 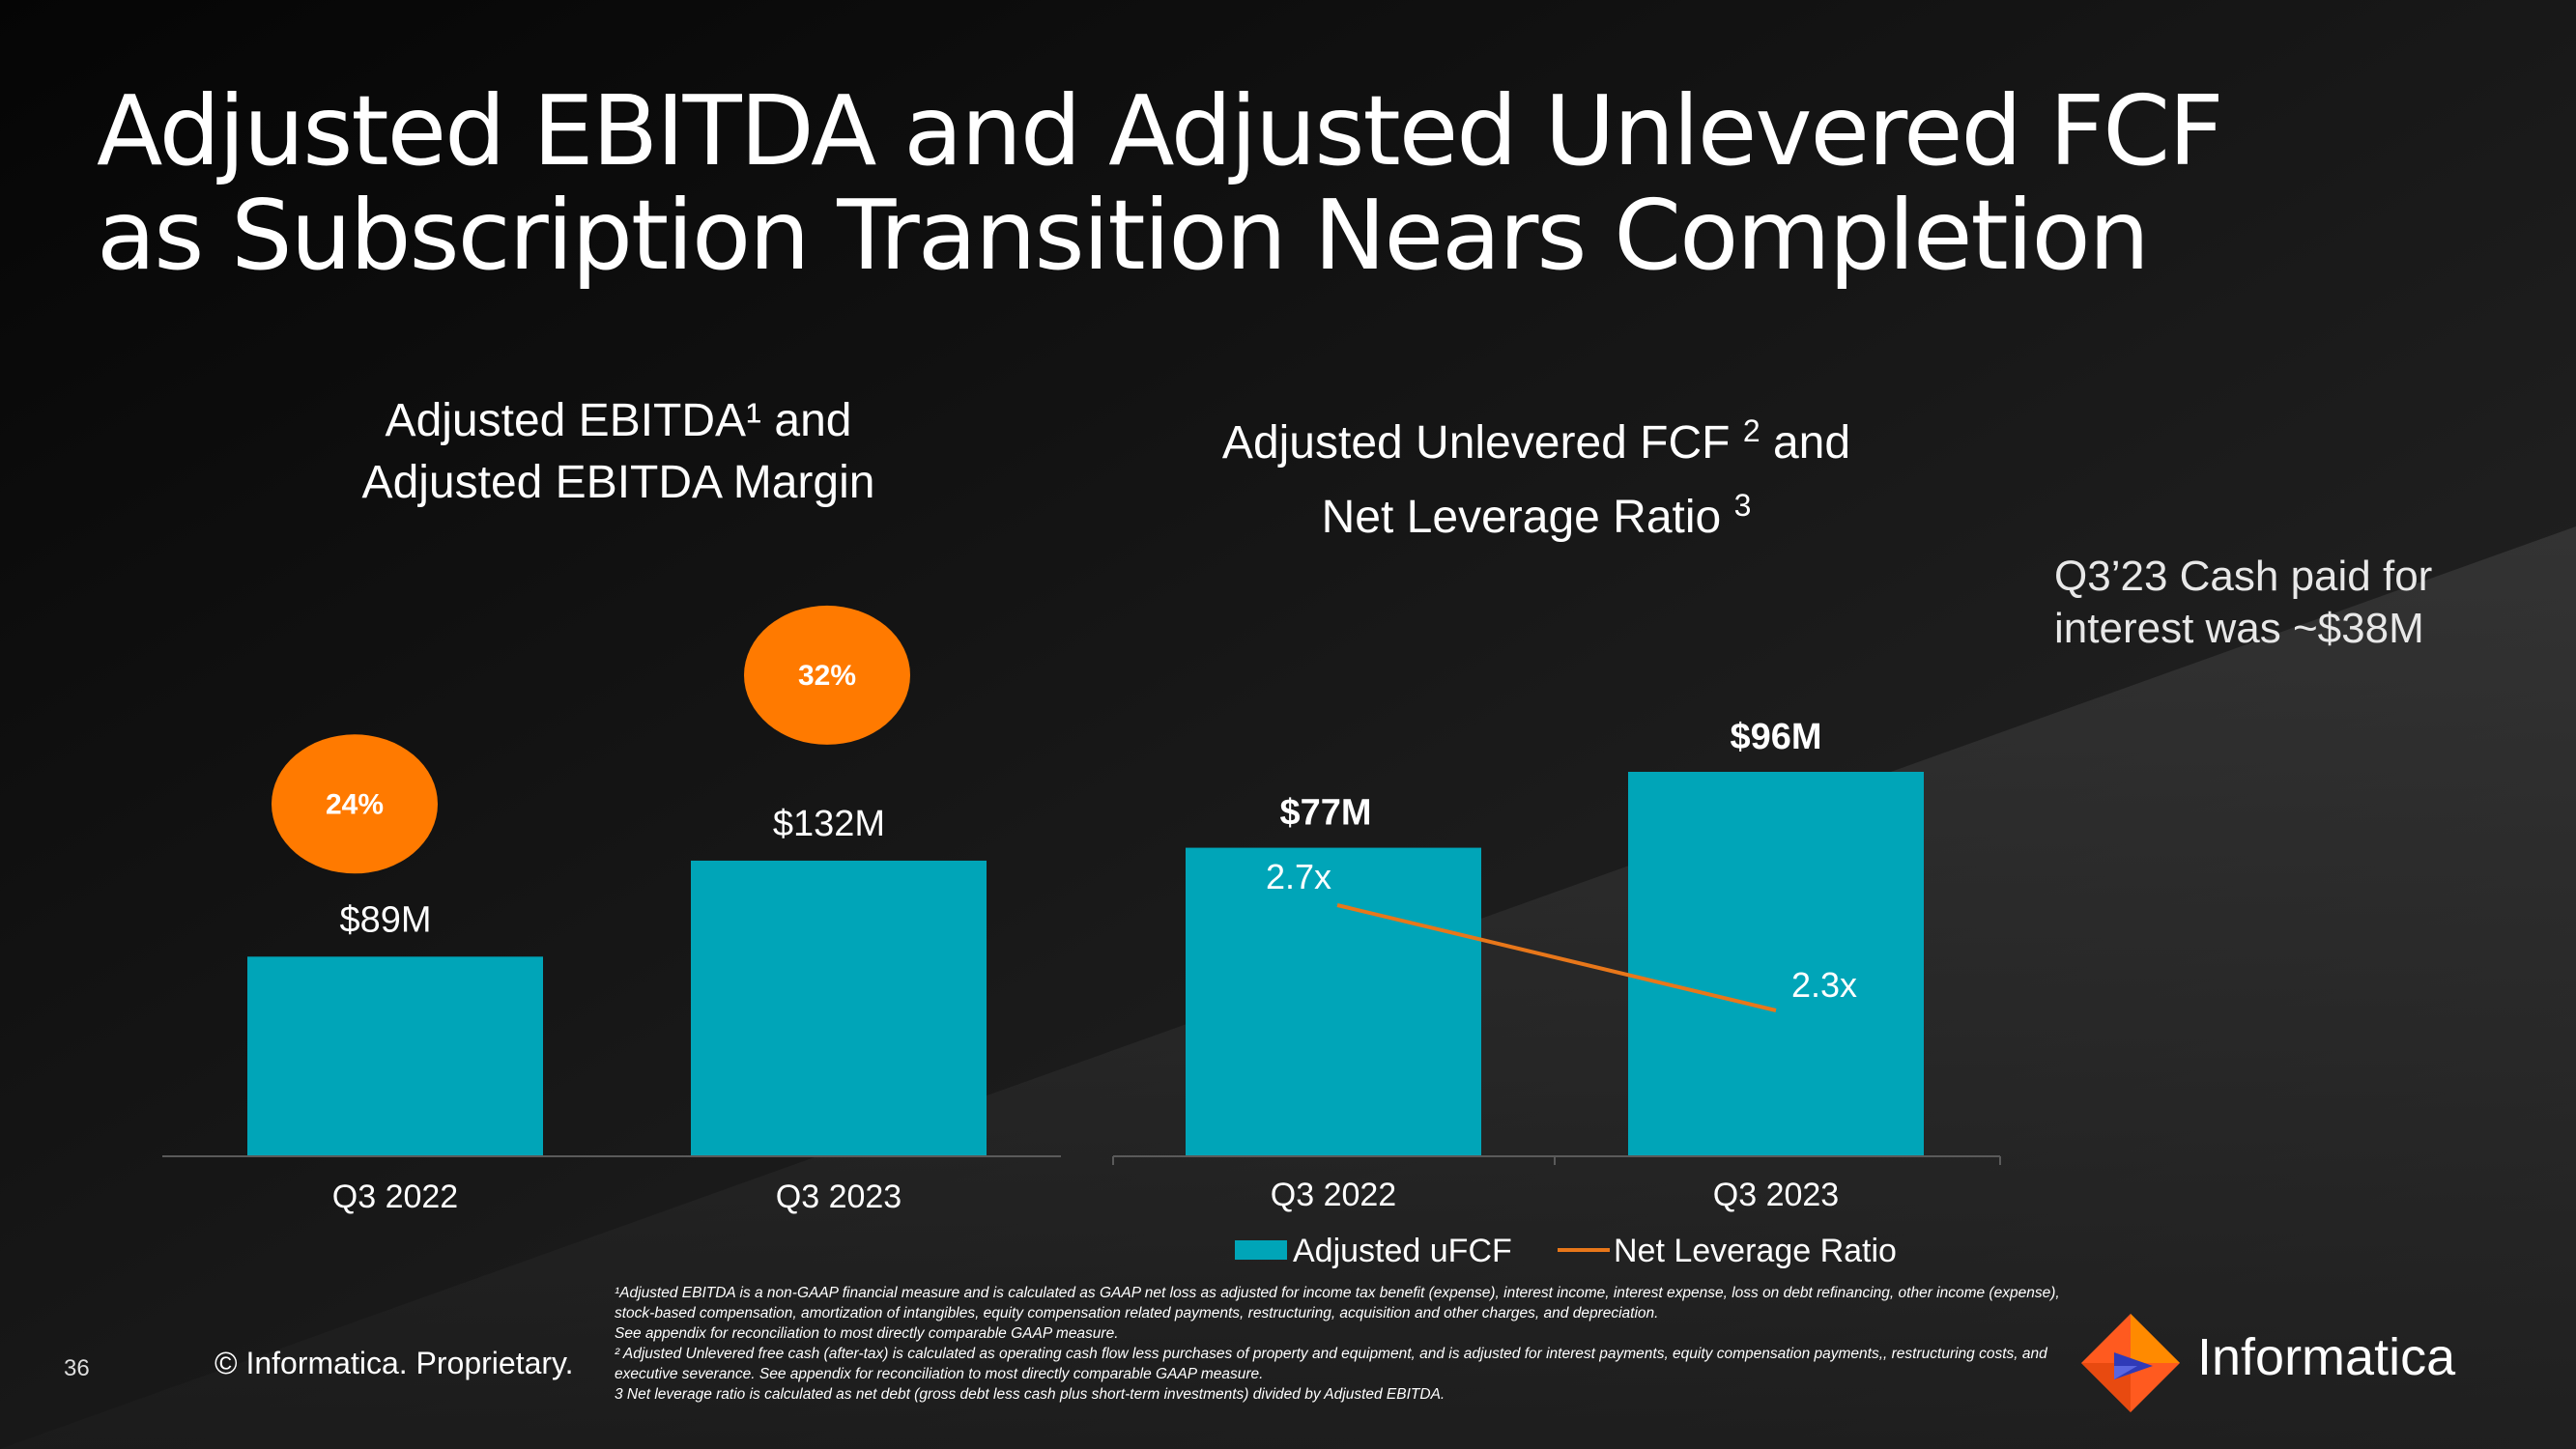 I want to click on ufcf-title-line2: Net Leverage Ratio 3, so click(x=1536, y=511).